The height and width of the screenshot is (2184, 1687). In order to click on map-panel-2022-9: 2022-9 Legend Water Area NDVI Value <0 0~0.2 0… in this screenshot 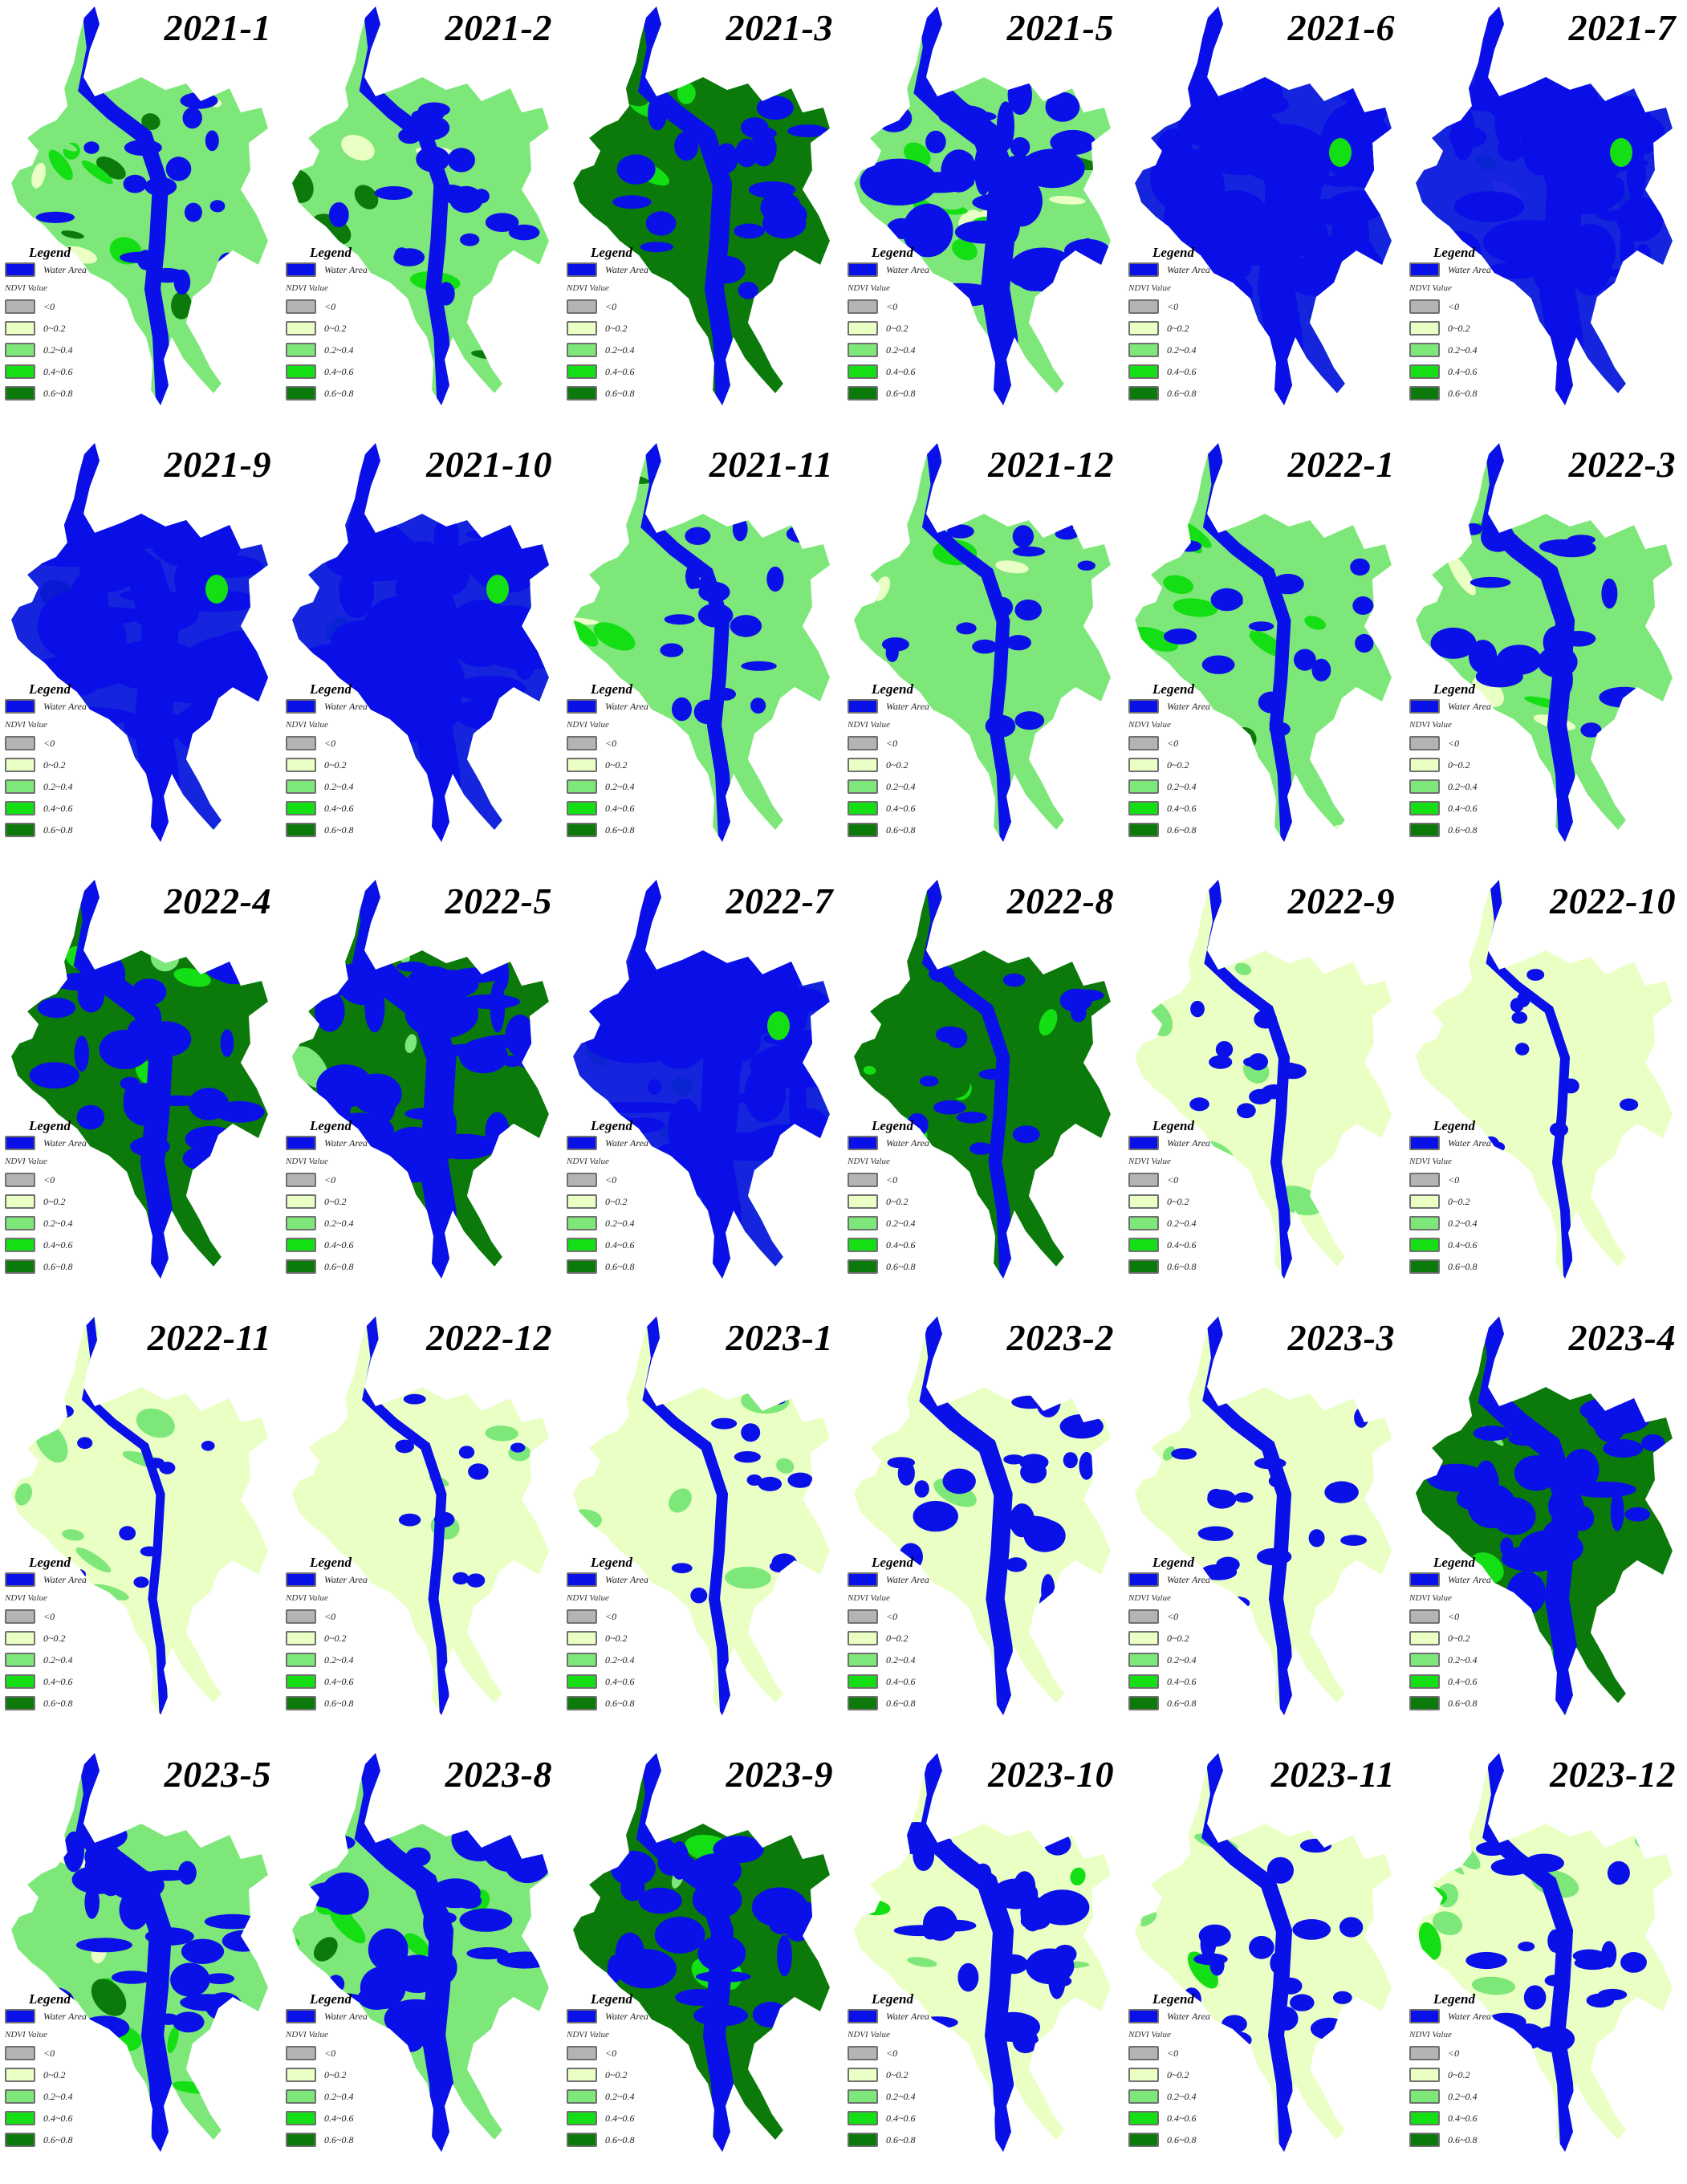, I will do `click(1263, 1092)`.